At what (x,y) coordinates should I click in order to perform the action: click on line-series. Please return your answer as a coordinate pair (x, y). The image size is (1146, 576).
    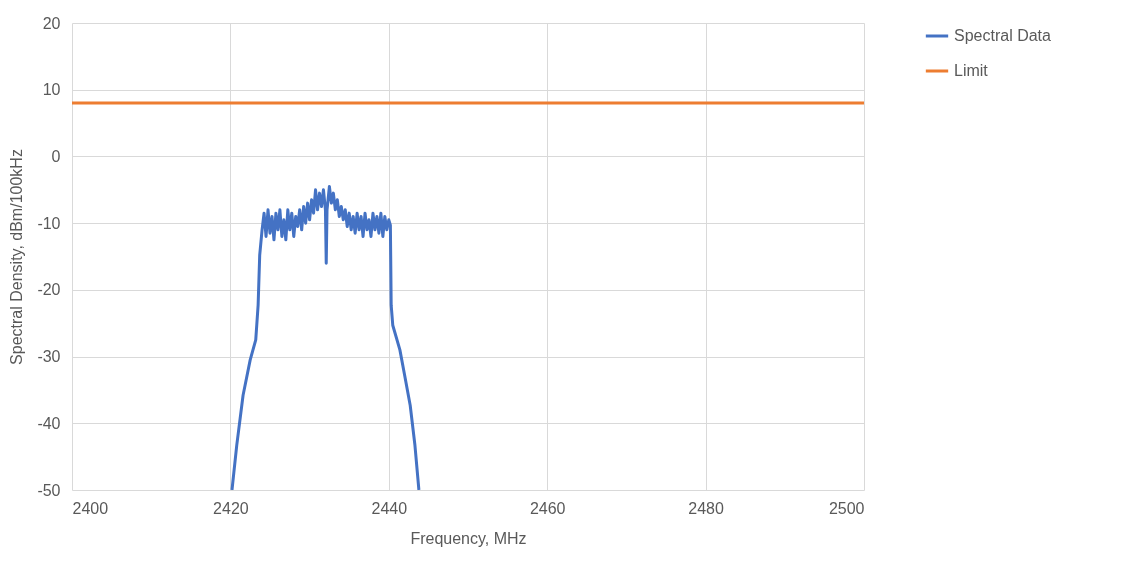
    Looking at the image, I should click on (325, 337).